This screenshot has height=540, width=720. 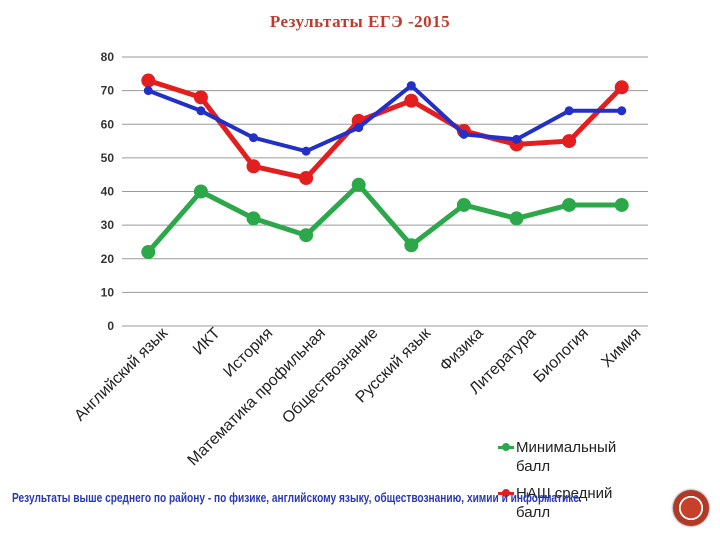 What do you see at coordinates (384, 218) in the screenshot?
I see `series-line-min` at bounding box center [384, 218].